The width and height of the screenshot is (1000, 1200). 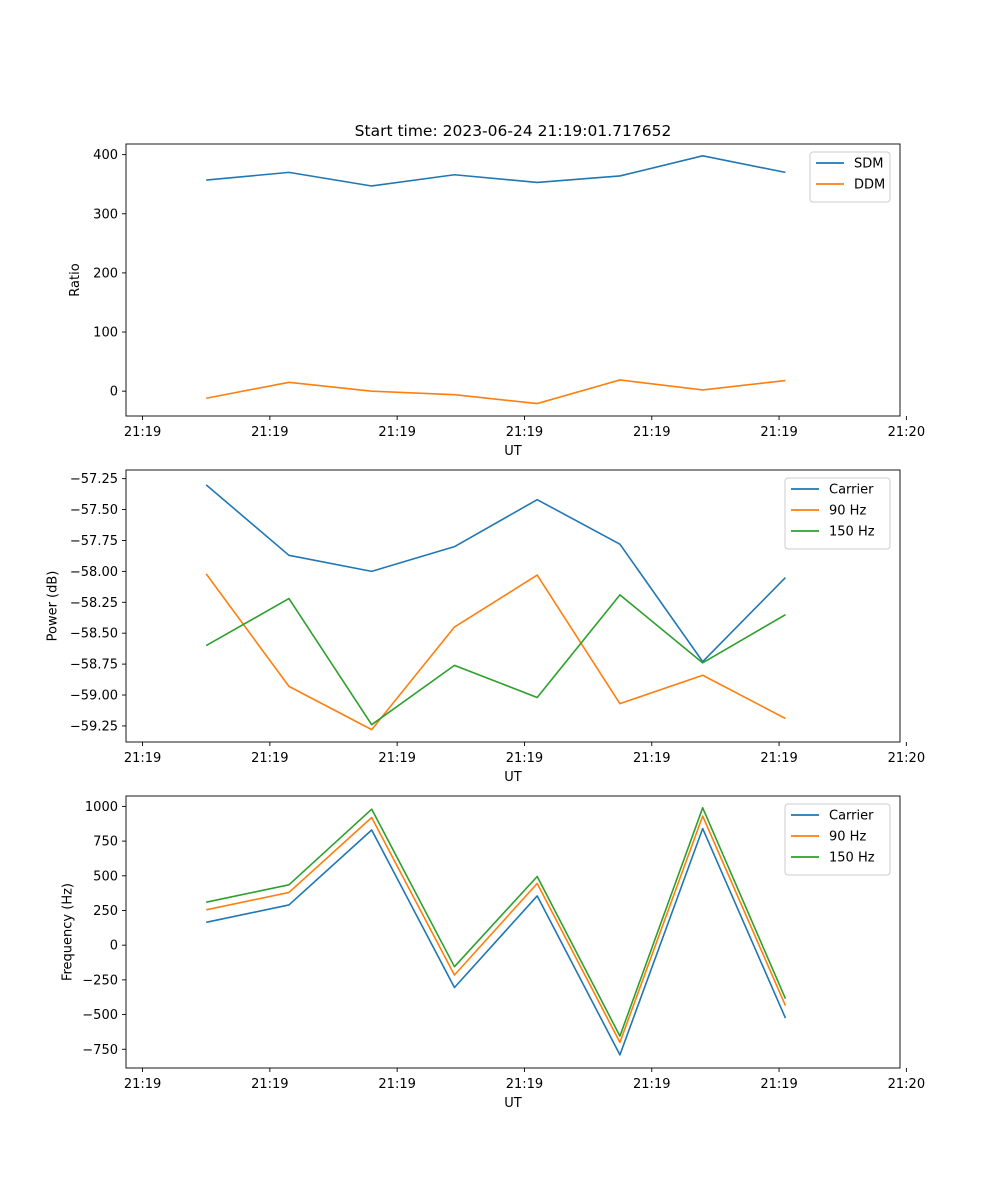 What do you see at coordinates (869, 185) in the screenshot?
I see `legend-entry: DDM` at bounding box center [869, 185].